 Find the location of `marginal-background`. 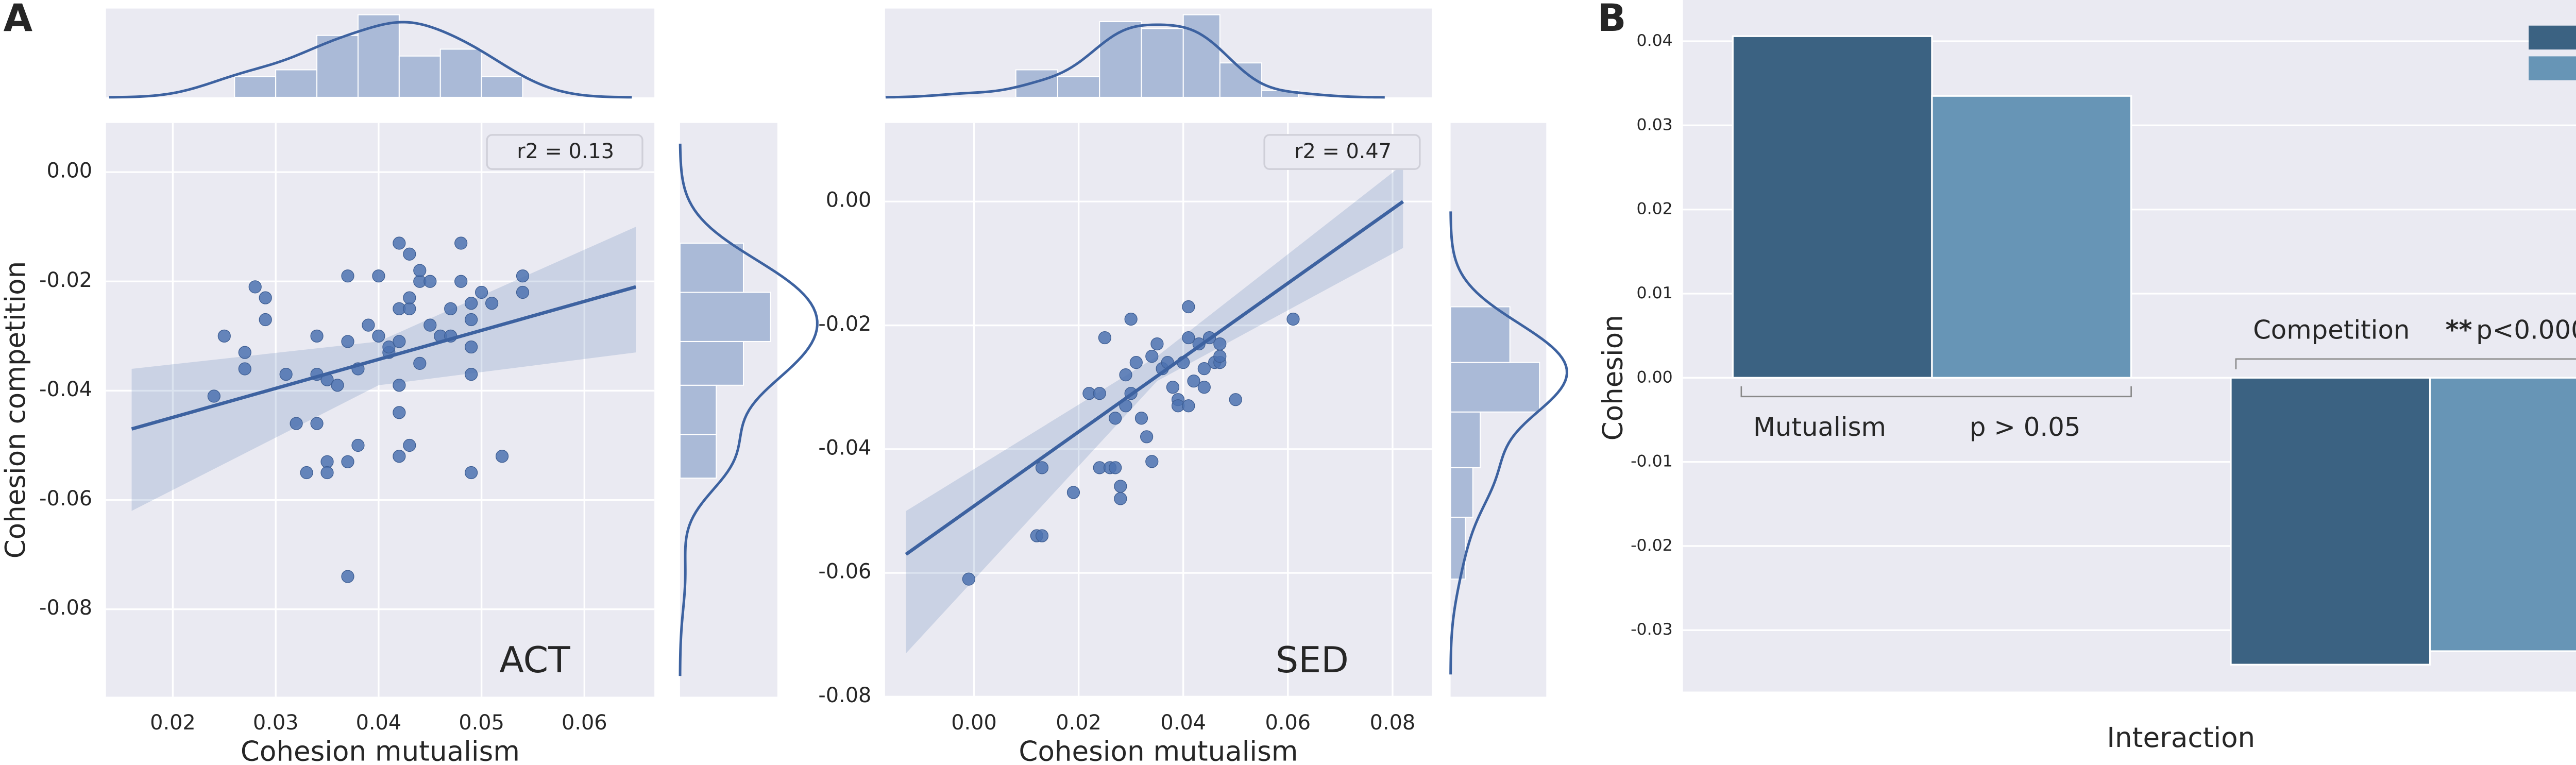

marginal-background is located at coordinates (380, 52).